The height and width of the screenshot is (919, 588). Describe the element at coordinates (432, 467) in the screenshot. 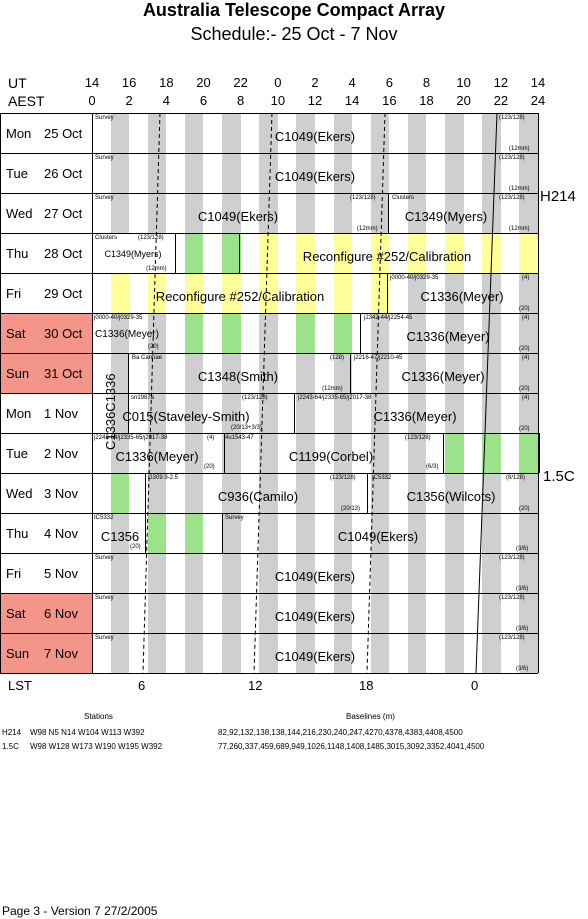

I see `note: (6/3)` at that location.